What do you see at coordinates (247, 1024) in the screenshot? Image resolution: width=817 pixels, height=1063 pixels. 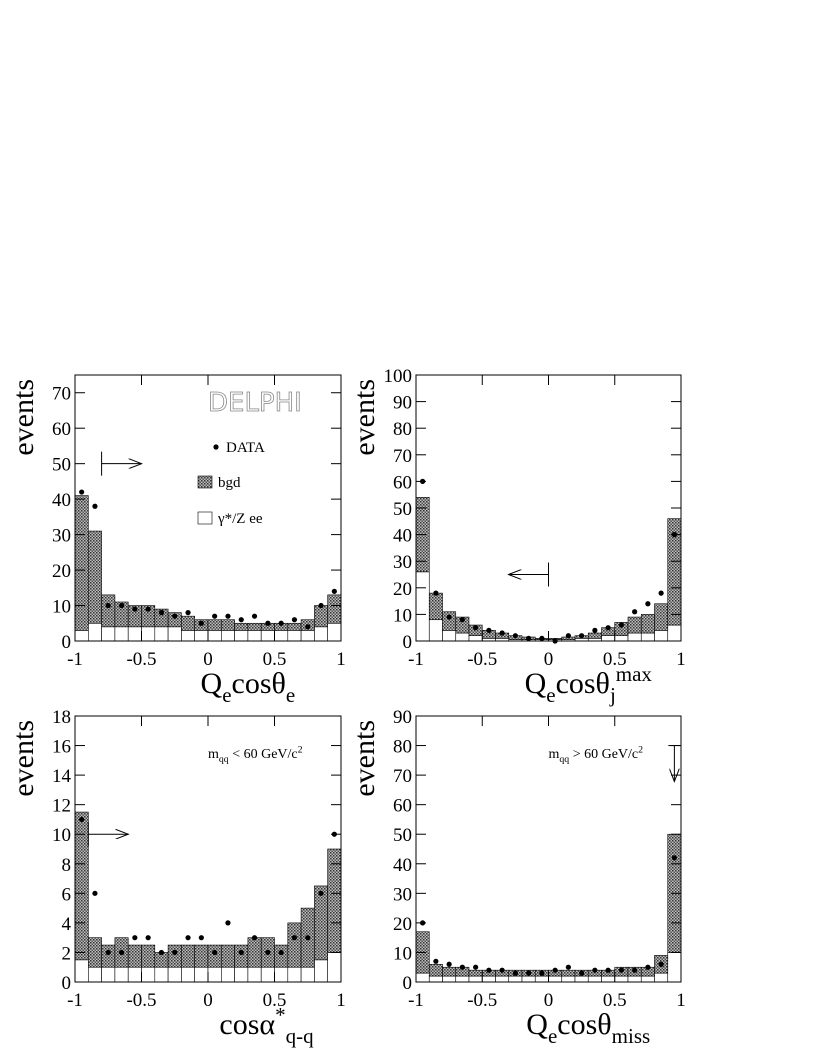 I see `label-part: cosα` at bounding box center [247, 1024].